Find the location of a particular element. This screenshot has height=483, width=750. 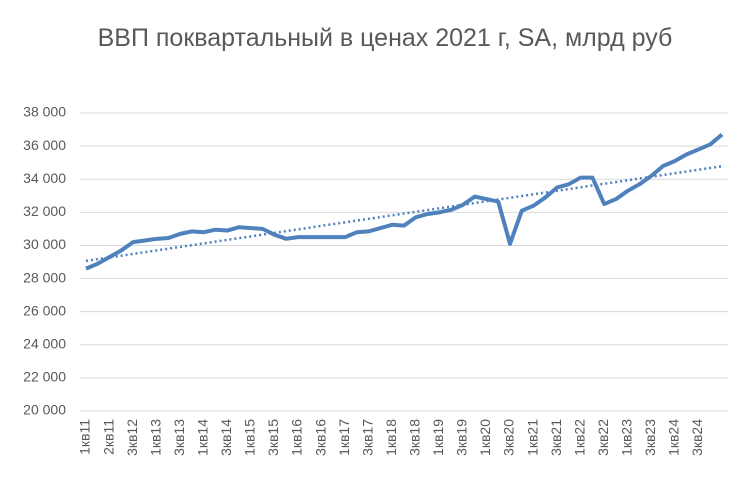

y-tick-label: 38 000 is located at coordinates (44, 112).